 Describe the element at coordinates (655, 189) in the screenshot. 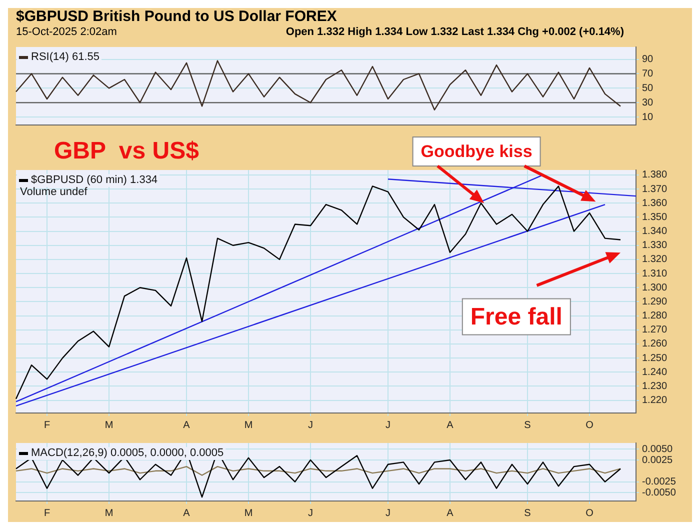

I see `y-tick-label: 1.370` at that location.